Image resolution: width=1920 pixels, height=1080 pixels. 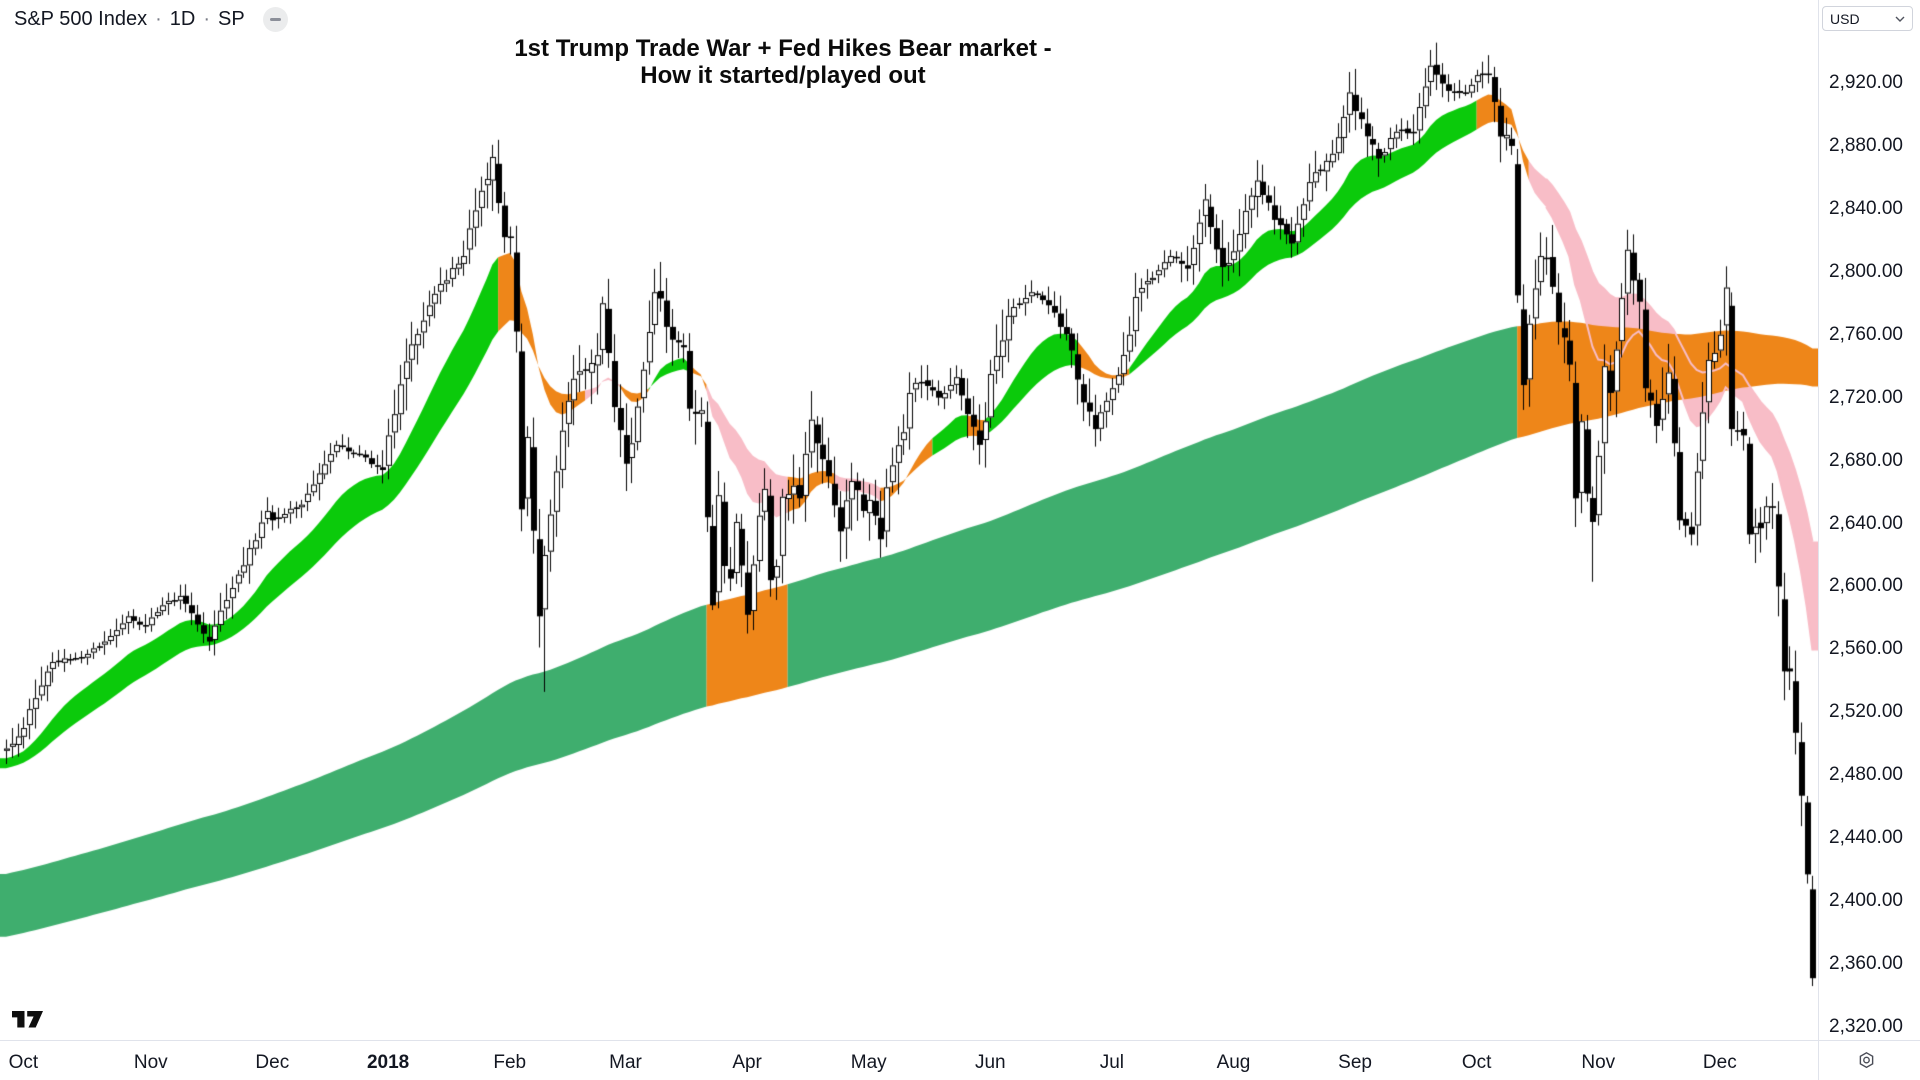 What do you see at coordinates (1866, 901) in the screenshot?
I see `price-axis-label: 2,400.00` at bounding box center [1866, 901].